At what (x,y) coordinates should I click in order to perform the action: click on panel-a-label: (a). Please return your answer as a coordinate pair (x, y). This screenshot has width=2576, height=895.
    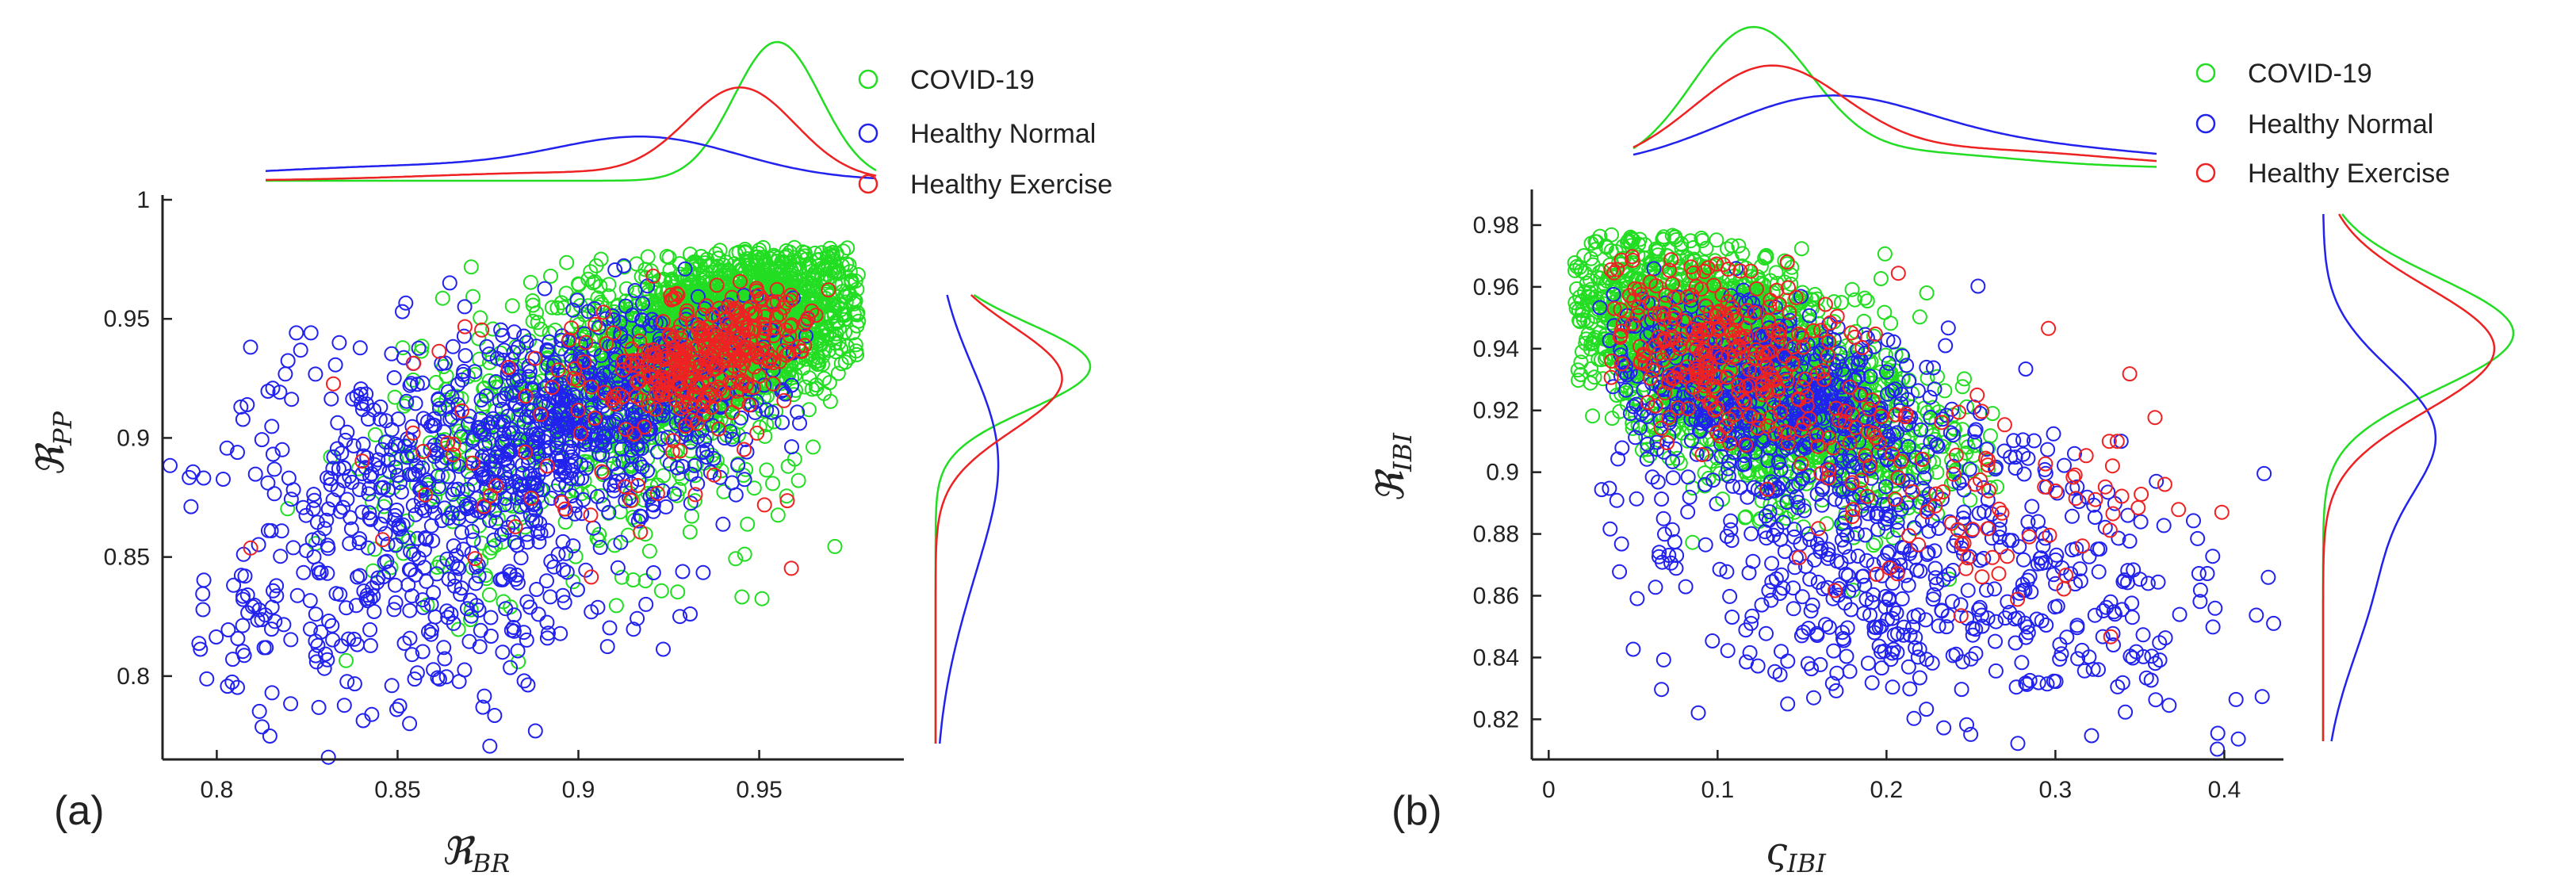
    Looking at the image, I should click on (79, 811).